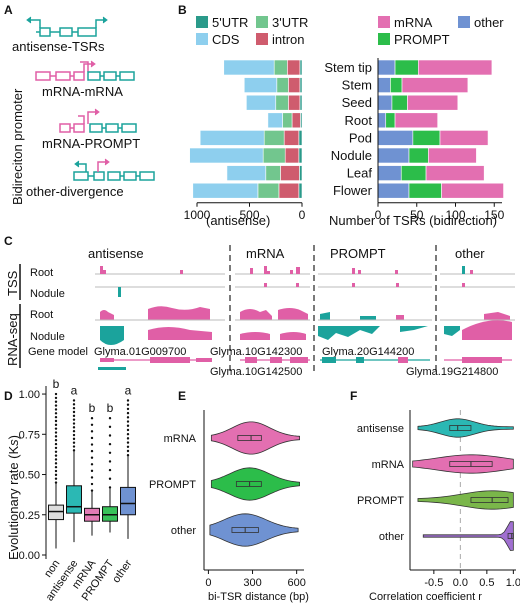  I want to click on f-tick-label-2: 0.5, so click(486, 583).